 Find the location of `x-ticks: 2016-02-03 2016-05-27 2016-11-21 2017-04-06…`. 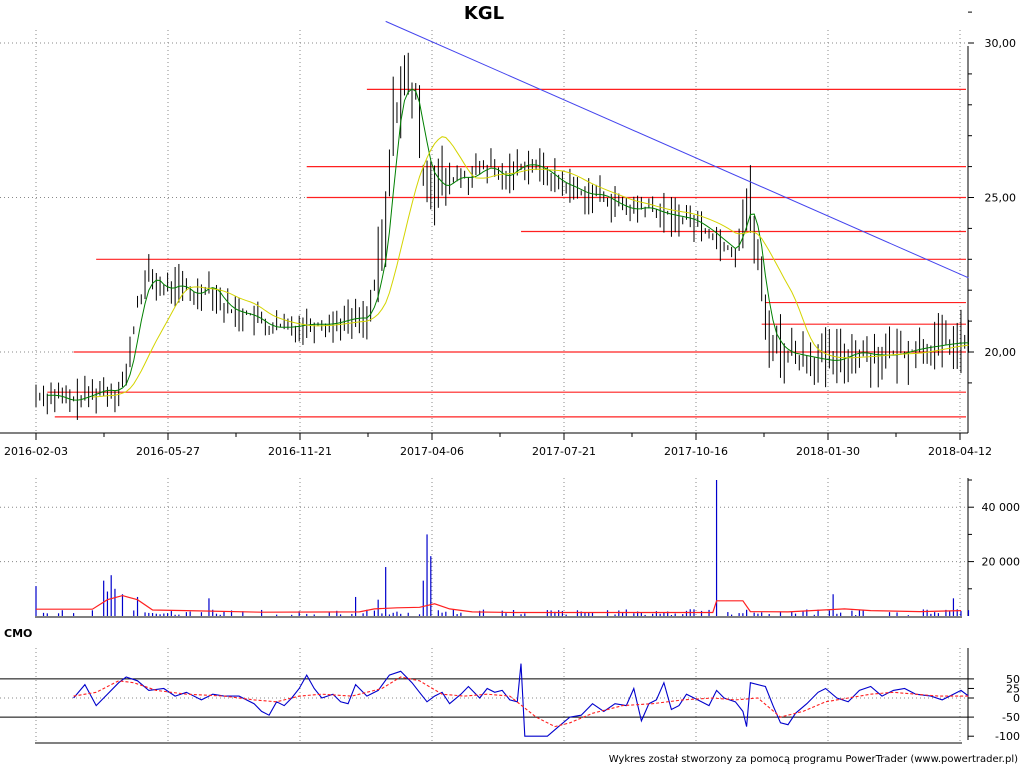

x-ticks: 2016-02-03 2016-05-27 2016-11-21 2017-04-06… is located at coordinates (498, 445).